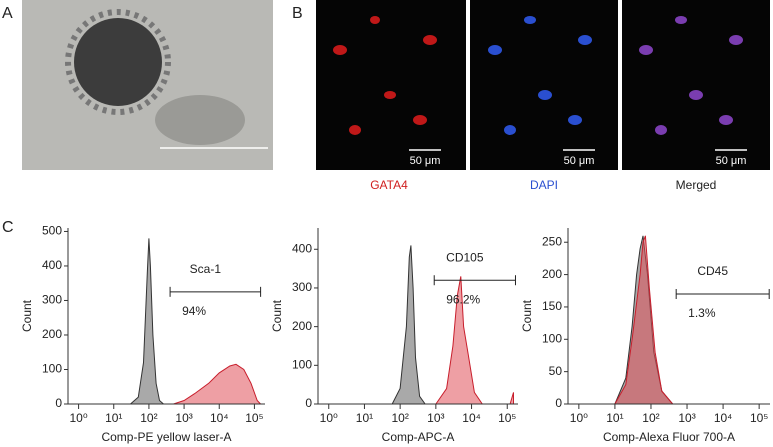  I want to click on gate-label: Sca-1, so click(206, 269).